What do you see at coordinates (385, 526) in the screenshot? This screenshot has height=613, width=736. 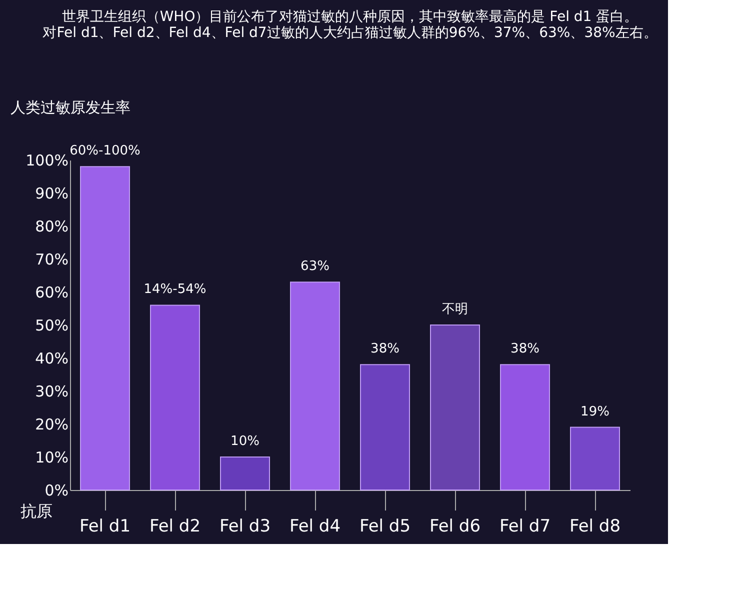 I see `x-tick-label: Fel d5` at bounding box center [385, 526].